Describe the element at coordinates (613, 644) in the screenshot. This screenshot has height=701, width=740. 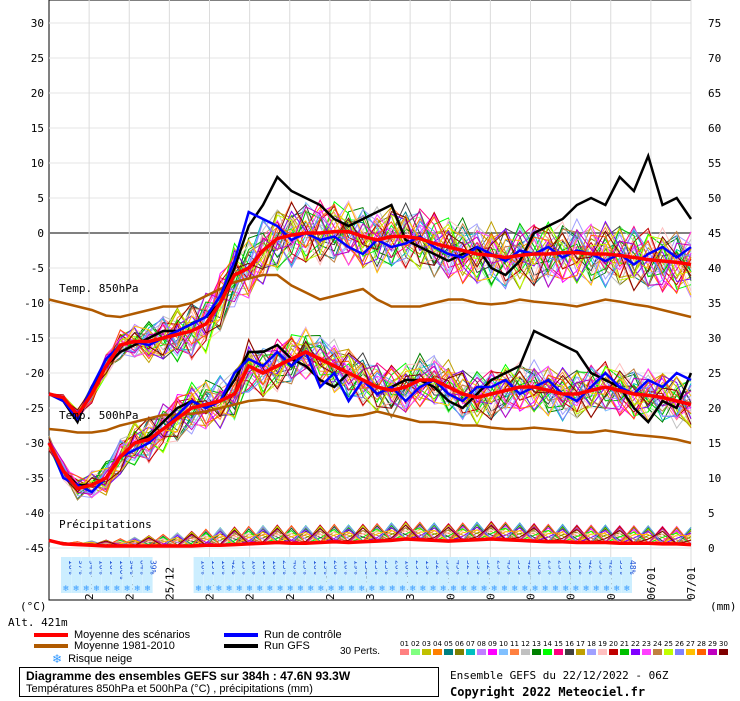
I see `member-id: 20` at that location.